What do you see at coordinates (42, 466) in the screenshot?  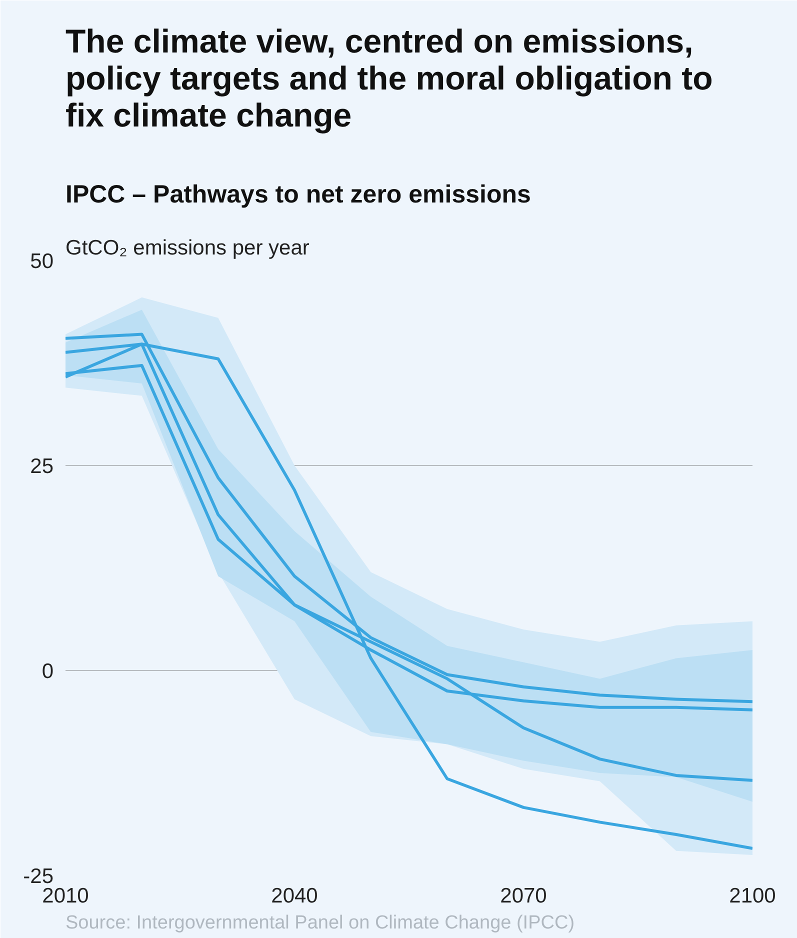 I see `y-tick-label: 25` at bounding box center [42, 466].